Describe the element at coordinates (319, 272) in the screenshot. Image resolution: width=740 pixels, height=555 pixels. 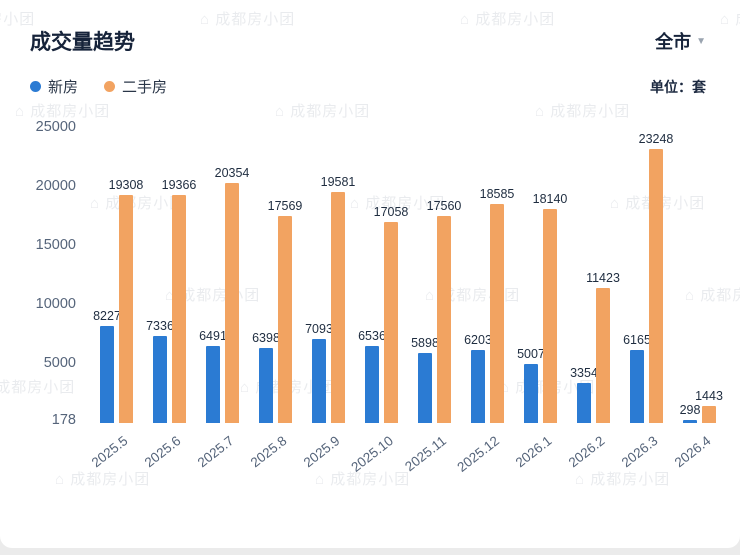
I see `bar-slot: 7093` at that location.